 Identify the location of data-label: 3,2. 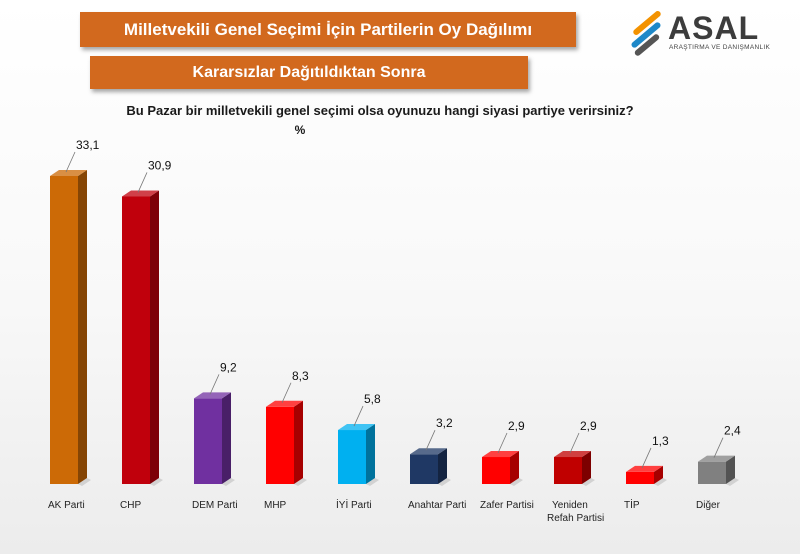
(444, 423).